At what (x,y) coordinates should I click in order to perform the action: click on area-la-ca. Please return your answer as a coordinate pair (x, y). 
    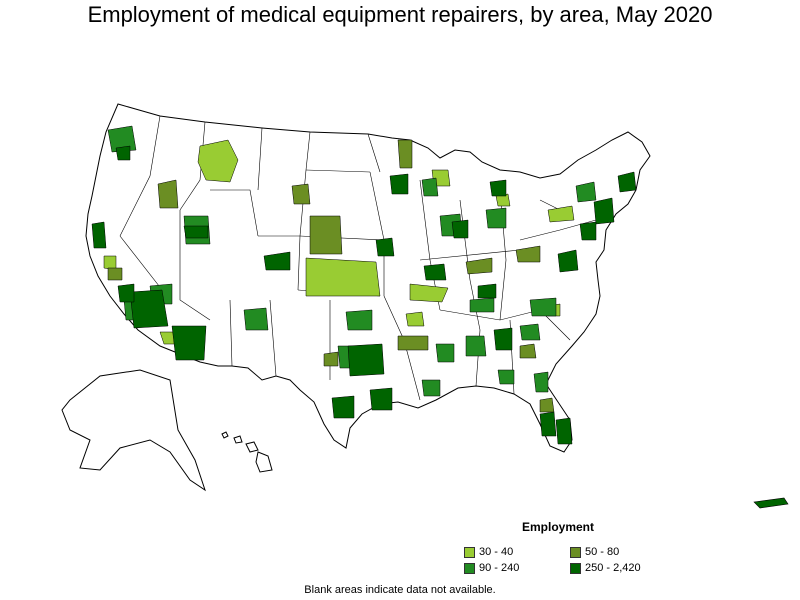
    Looking at the image, I should click on (126, 293).